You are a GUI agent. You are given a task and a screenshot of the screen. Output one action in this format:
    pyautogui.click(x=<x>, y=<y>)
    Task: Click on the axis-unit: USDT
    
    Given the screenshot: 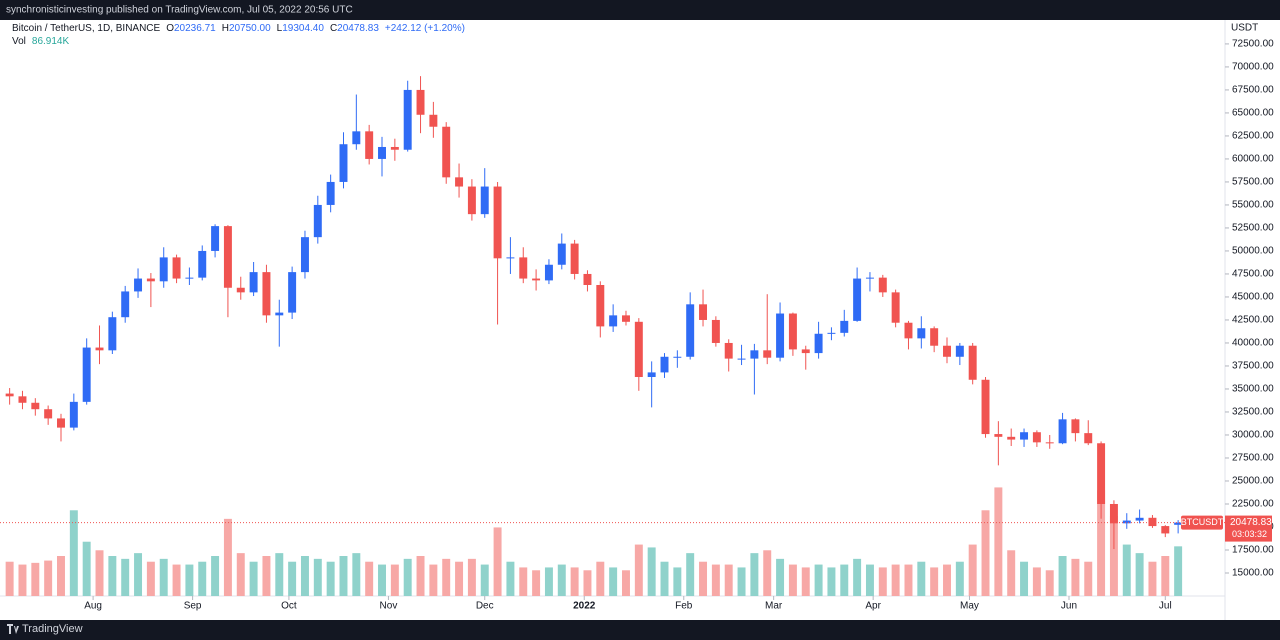 What is the action you would take?
    pyautogui.click(x=1244, y=28)
    